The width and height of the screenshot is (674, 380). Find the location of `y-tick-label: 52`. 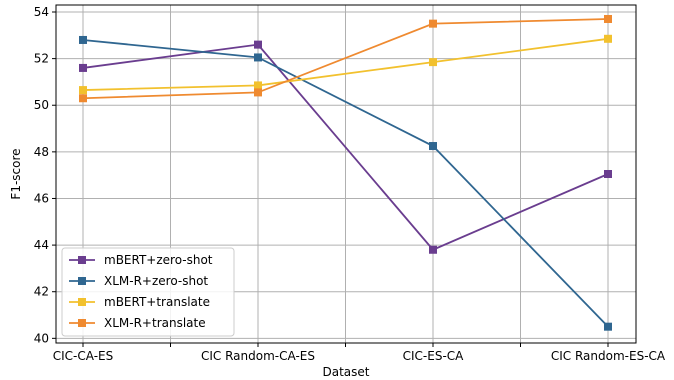

y-tick-label: 52 is located at coordinates (41, 59).